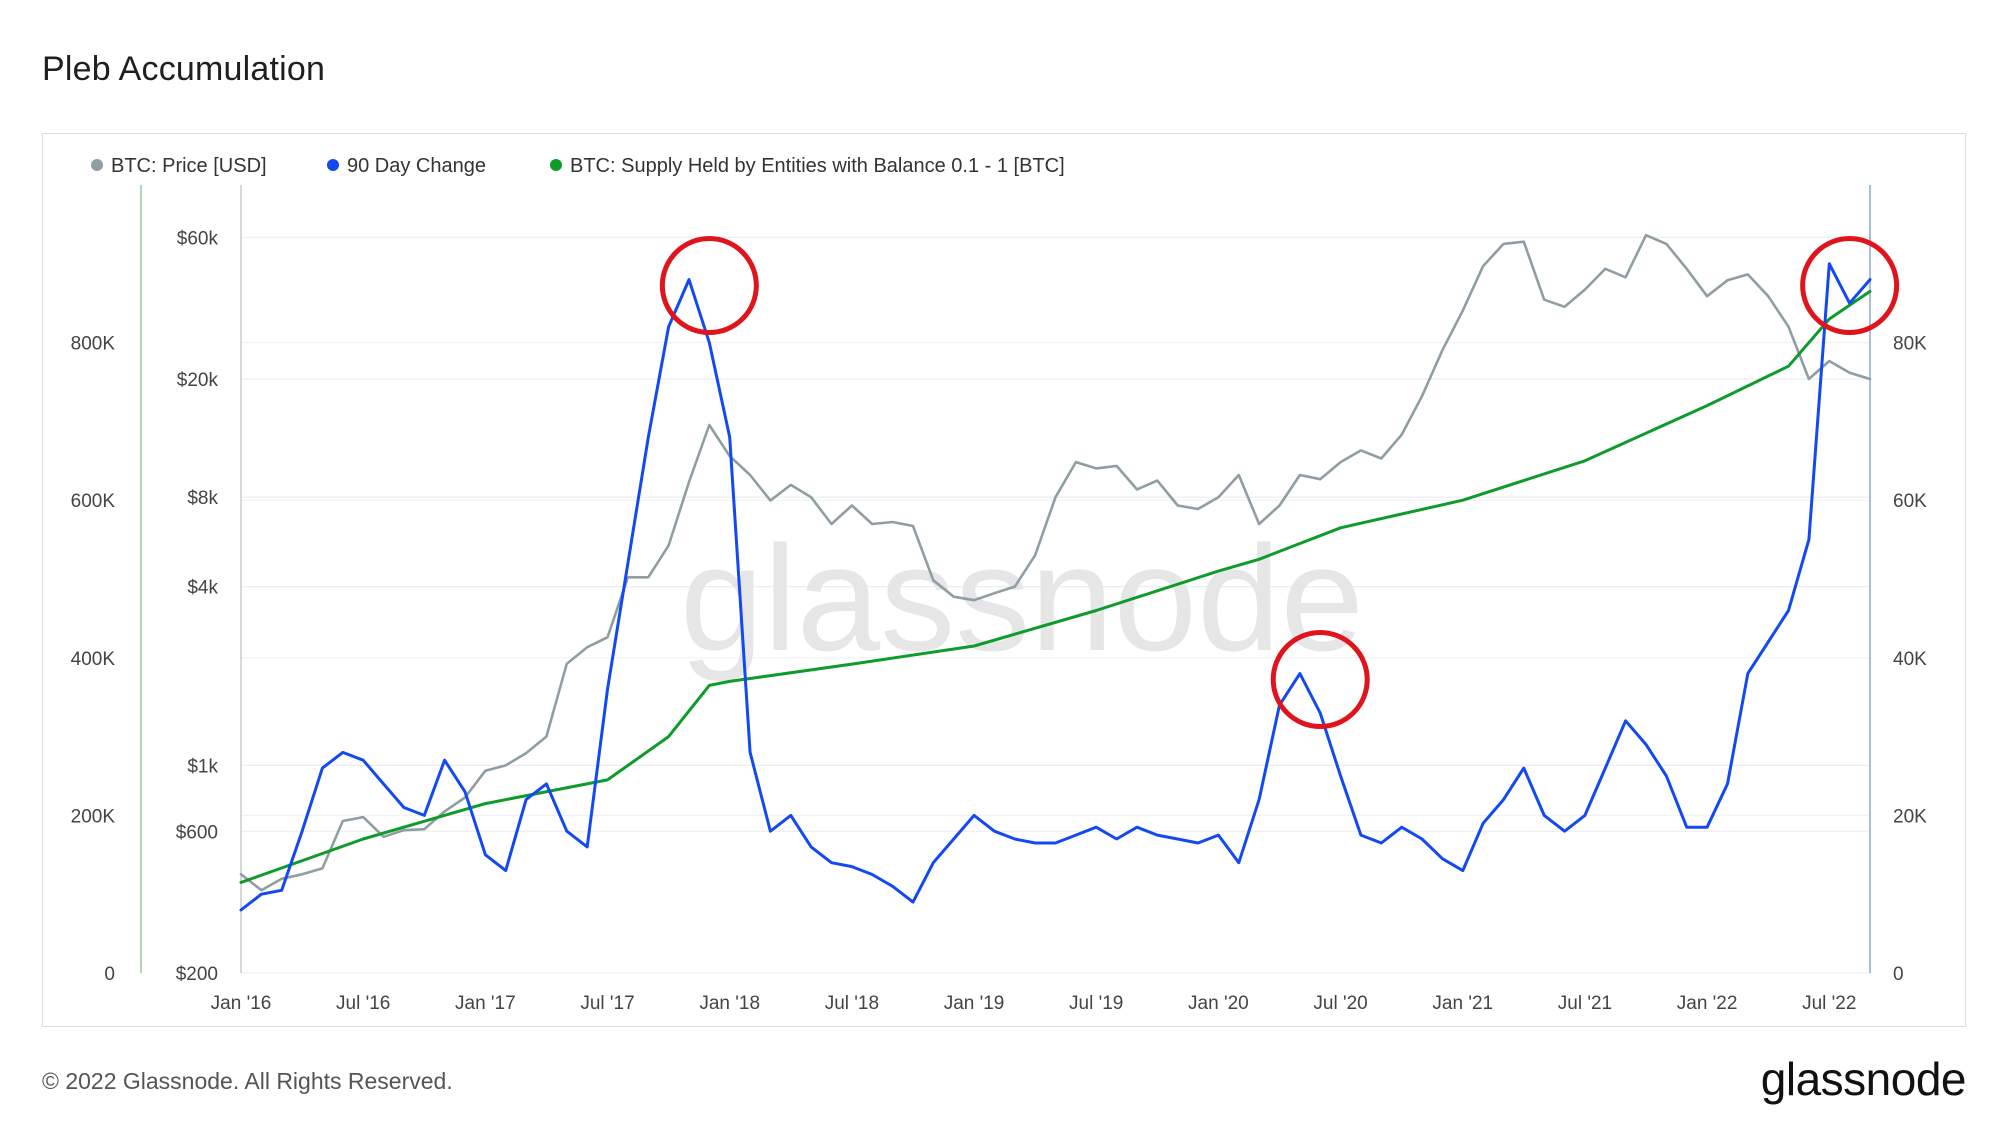 The image size is (2000, 1125). I want to click on x-tick-label: Jan '17, so click(485, 1003).